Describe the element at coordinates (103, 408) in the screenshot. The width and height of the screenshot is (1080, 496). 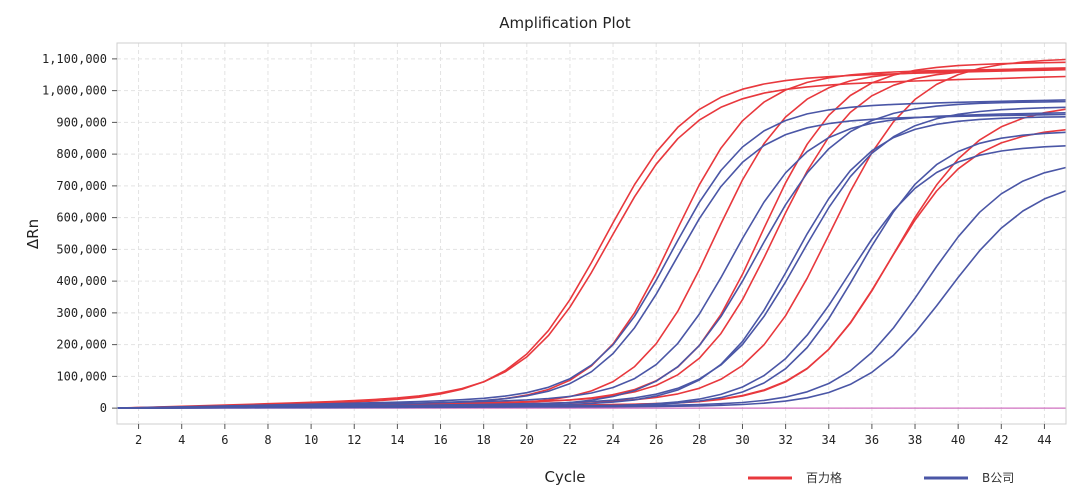
I see `y-tick-label: 0` at that location.